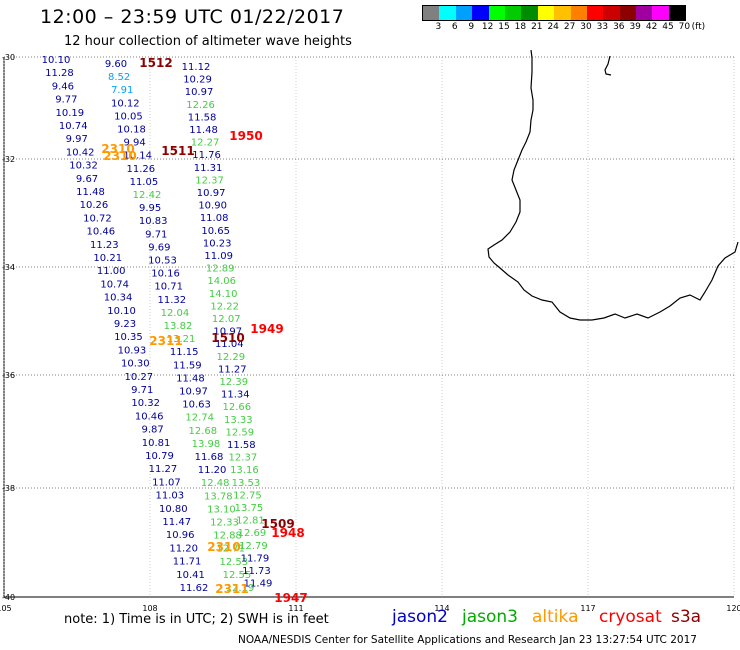 The width and height of the screenshot is (740, 650). I want to click on legend-swatches, so click(554, 13).